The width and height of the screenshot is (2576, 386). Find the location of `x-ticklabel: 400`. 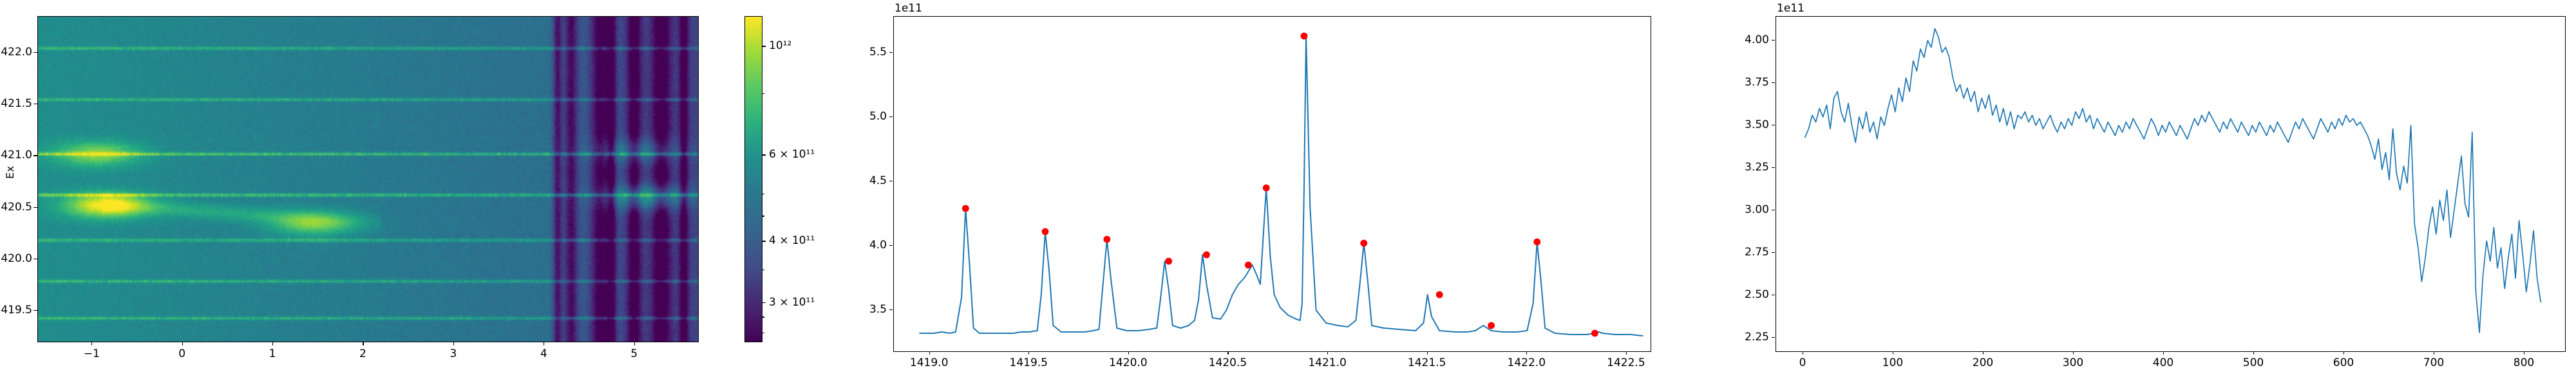

x-ticklabel: 400 is located at coordinates (2163, 362).